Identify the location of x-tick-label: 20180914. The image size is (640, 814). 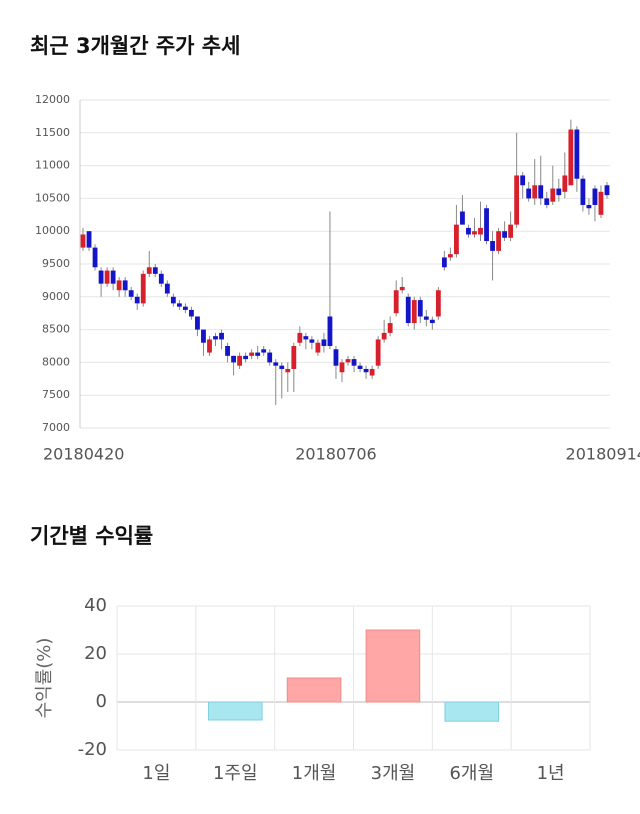
(603, 454).